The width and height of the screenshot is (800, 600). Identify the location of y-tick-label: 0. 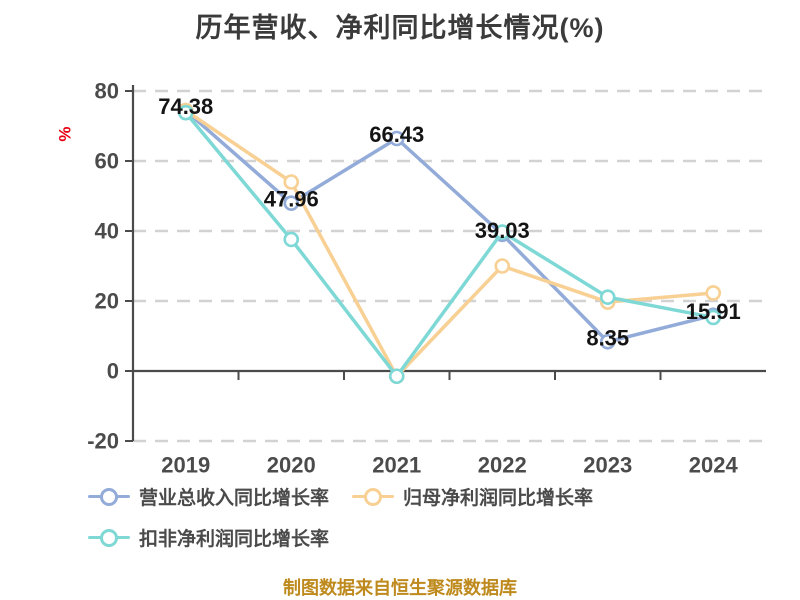
(113, 371).